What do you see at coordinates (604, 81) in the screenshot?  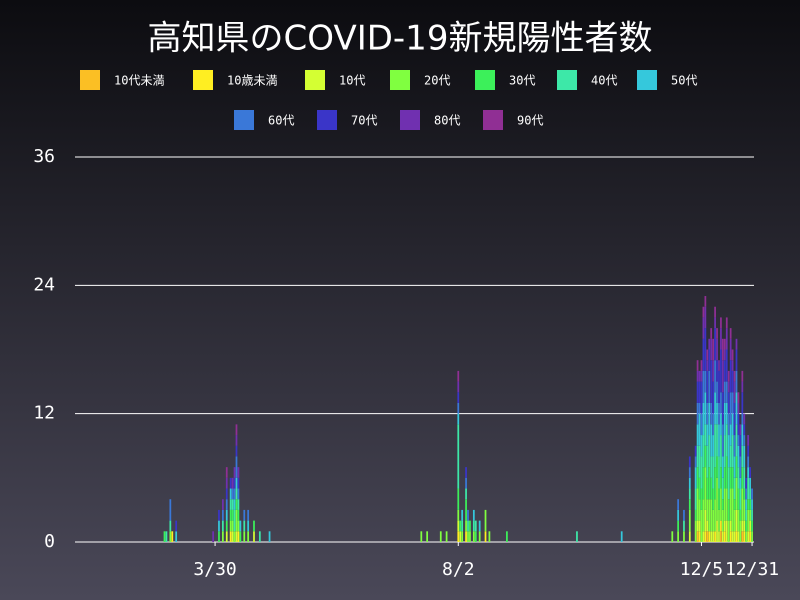 I see `legend-label: 40代` at bounding box center [604, 81].